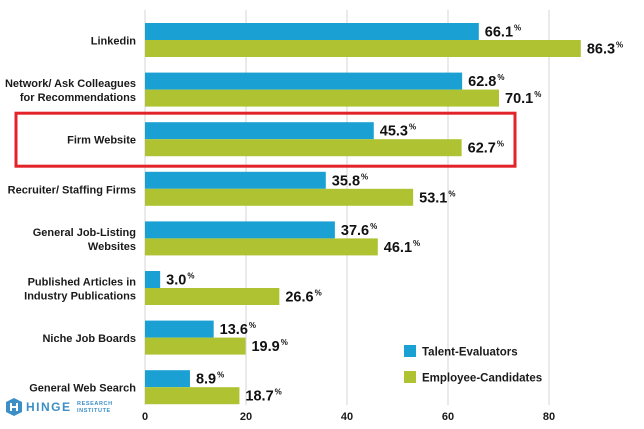 The width and height of the screenshot is (644, 429). I want to click on hinge-logo-mark-icon, so click(14, 407).